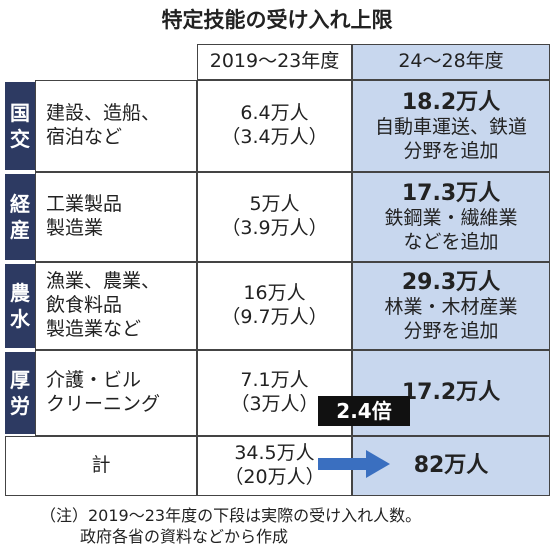 The width and height of the screenshot is (554, 555). I want to click on period1: 5万人 （3.9万人）, so click(274, 217).